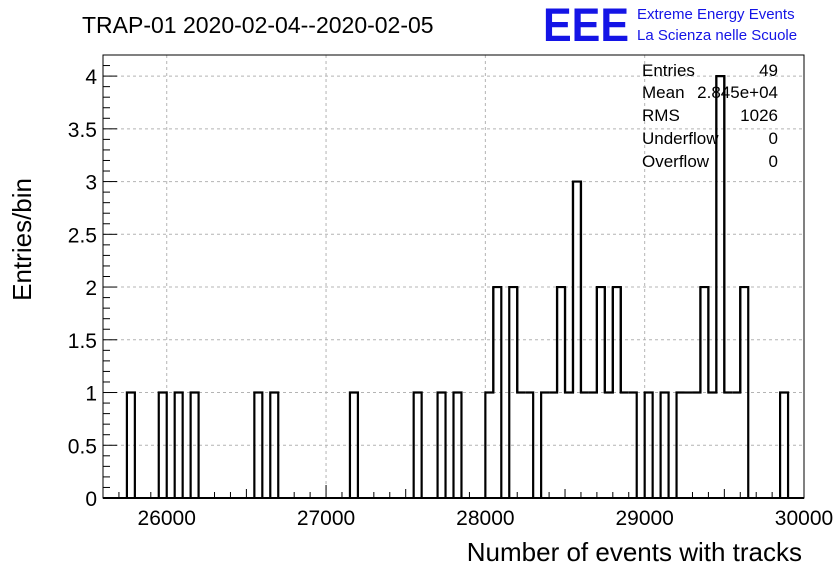 This screenshot has width=836, height=572. I want to click on x-tick-label: 26000, so click(167, 518).